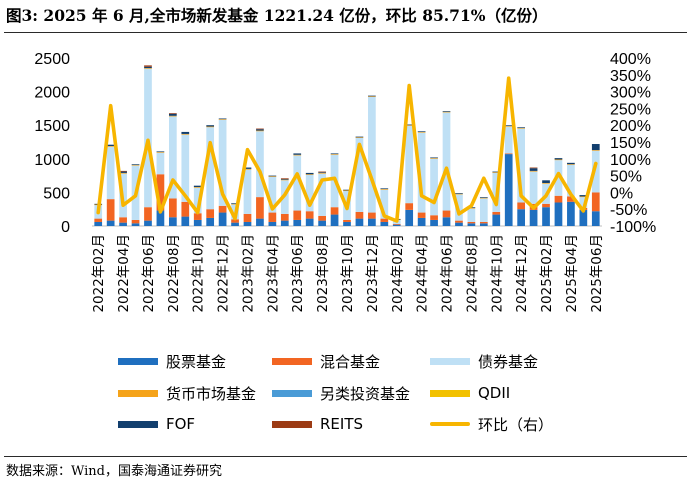 The image size is (691, 486). I want to click on x-tick-label: 2022年04月, so click(124, 273).